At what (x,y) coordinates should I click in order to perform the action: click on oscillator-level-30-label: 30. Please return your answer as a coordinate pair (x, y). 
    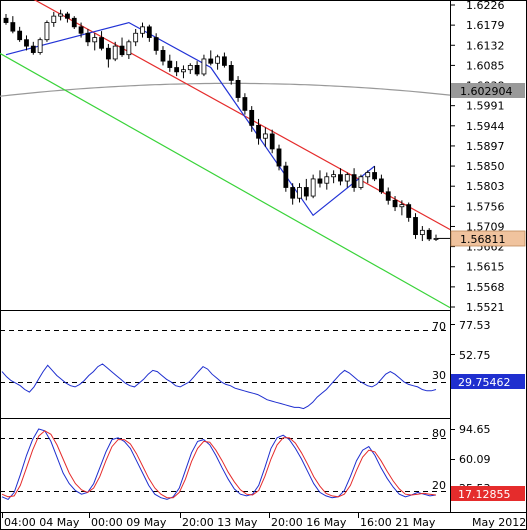
    Looking at the image, I should click on (439, 375).